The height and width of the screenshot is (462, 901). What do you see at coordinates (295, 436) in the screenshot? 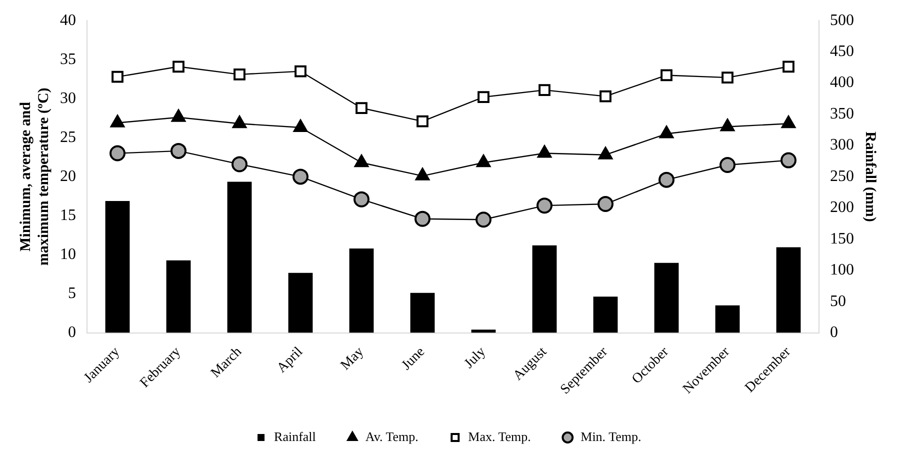
I see `legend-label: Rainfall` at bounding box center [295, 436].